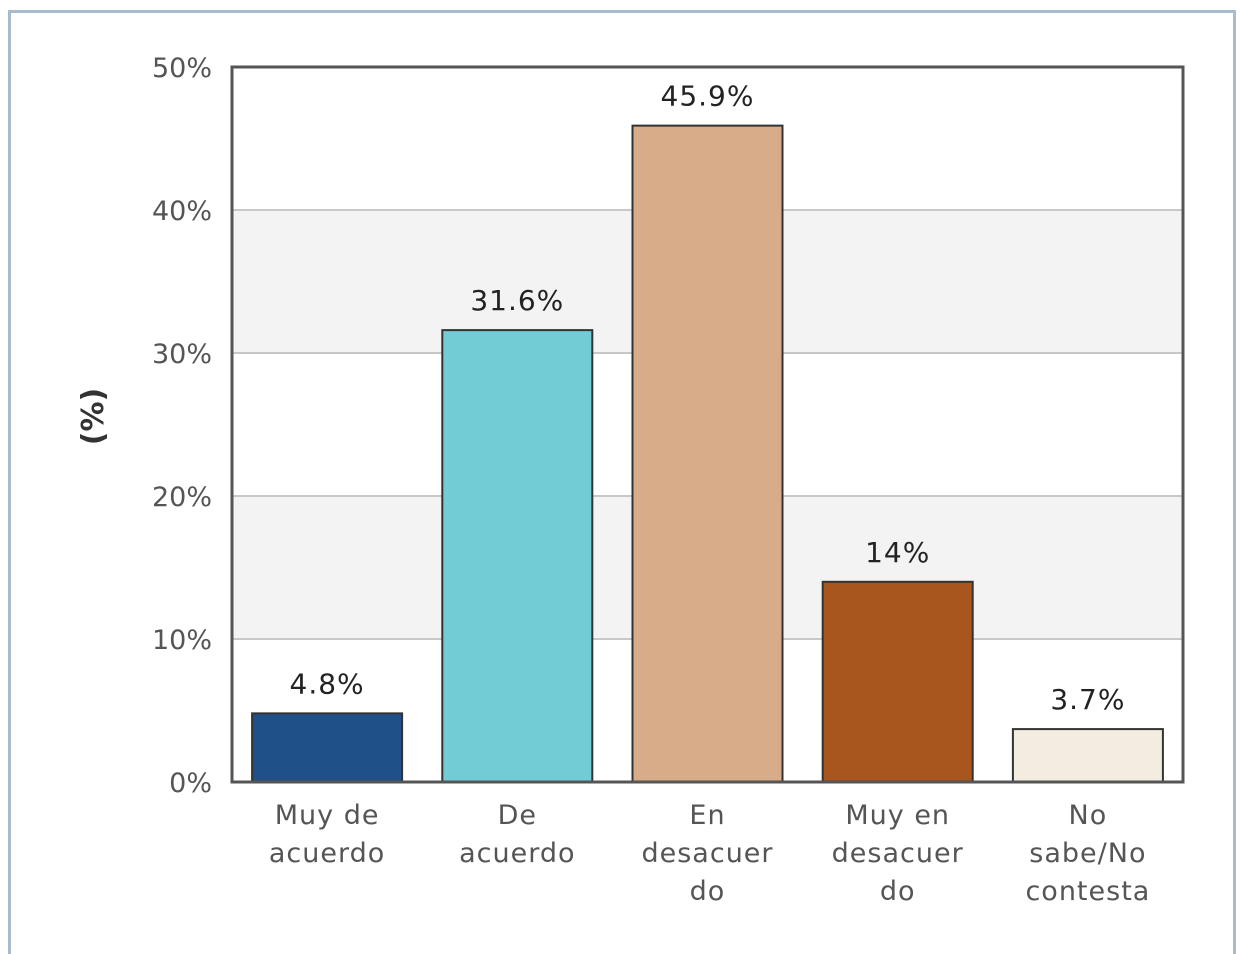  I want to click on value-label: 45.9%, so click(708, 96).